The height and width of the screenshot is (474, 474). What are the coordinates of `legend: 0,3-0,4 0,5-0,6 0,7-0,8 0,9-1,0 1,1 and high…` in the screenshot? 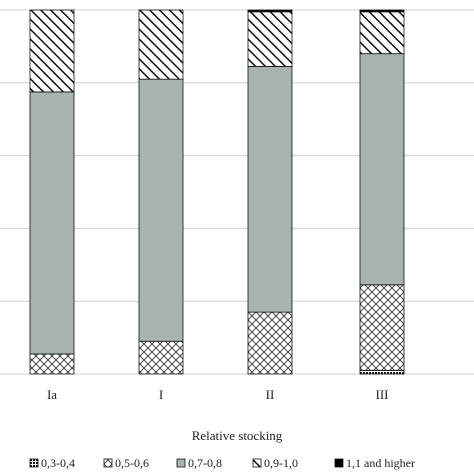 It's located at (222, 463).